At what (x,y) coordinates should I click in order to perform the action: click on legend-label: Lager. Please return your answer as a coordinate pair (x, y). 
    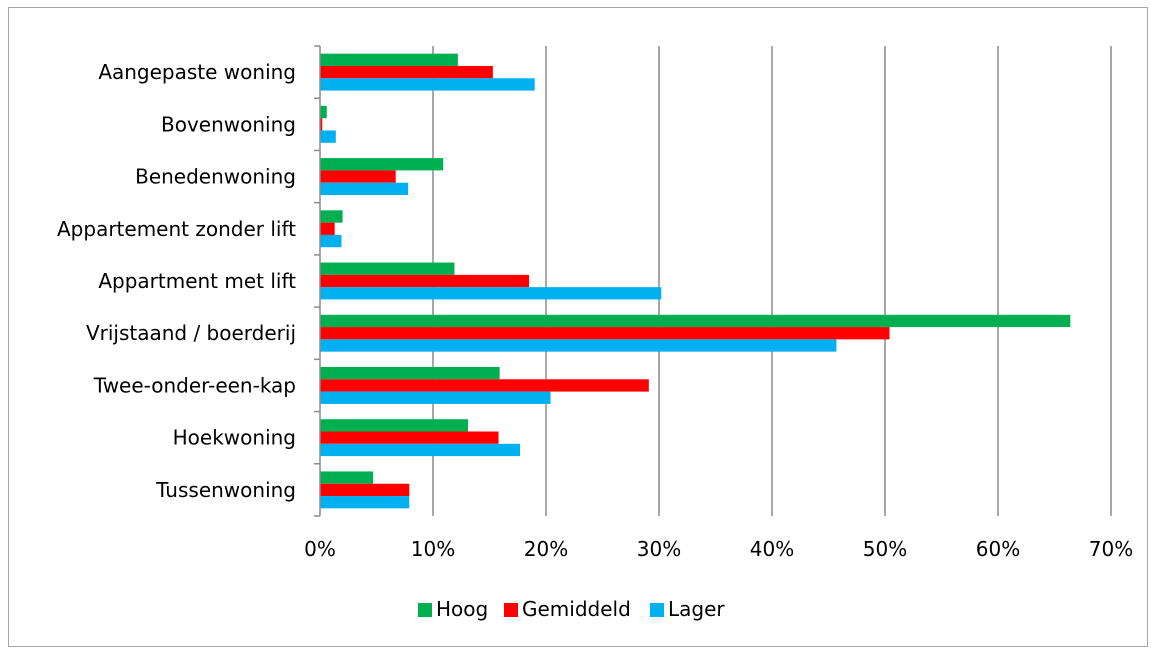
    Looking at the image, I should click on (696, 609).